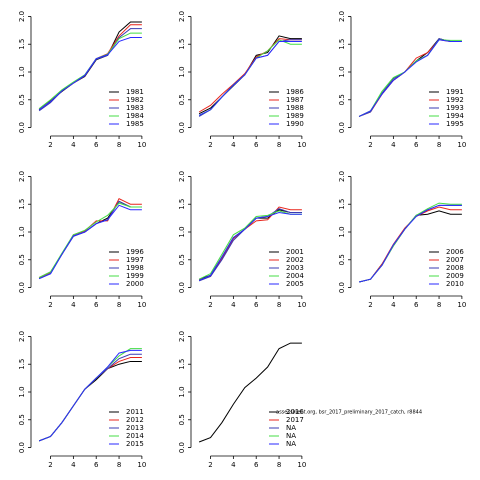 This screenshot has width=480, height=480. Describe the element at coordinates (295, 124) in the screenshot. I see `legend-label: 1990` at that location.